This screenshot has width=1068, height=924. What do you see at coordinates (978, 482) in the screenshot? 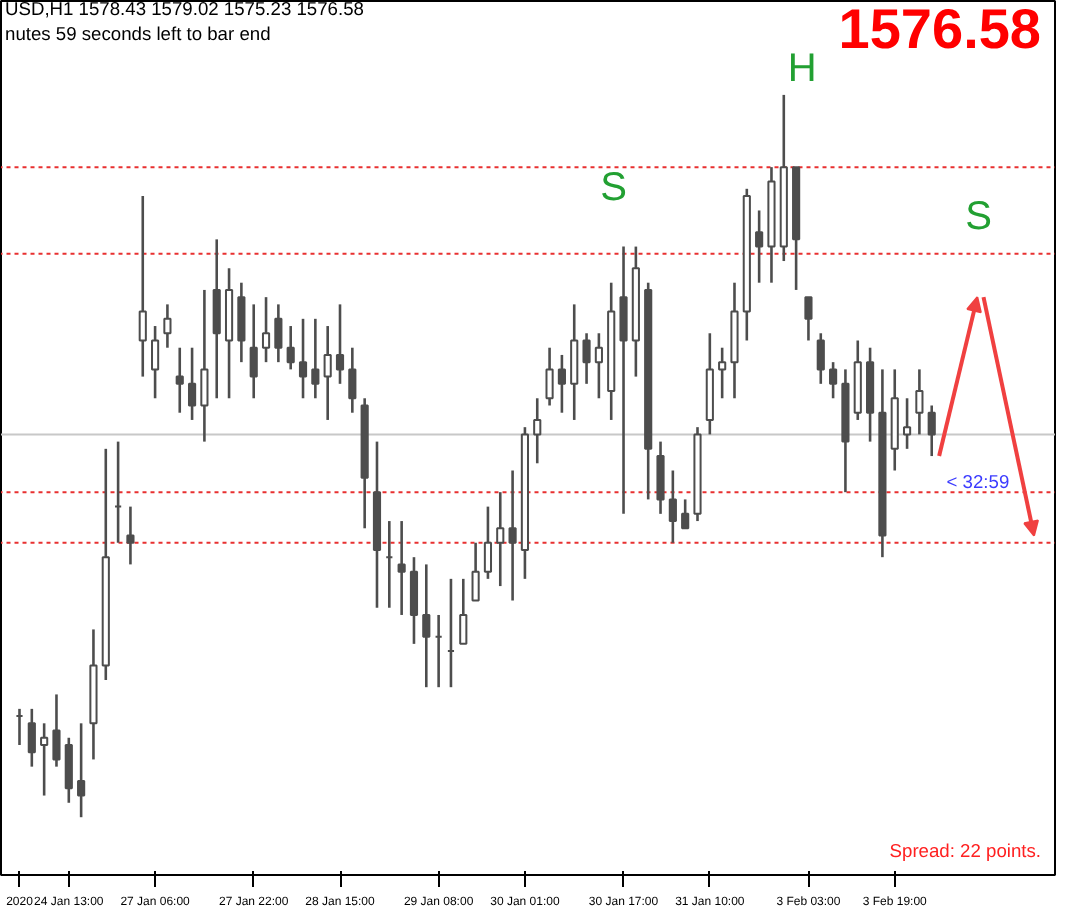
I see `text: < 32:59` at bounding box center [978, 482].